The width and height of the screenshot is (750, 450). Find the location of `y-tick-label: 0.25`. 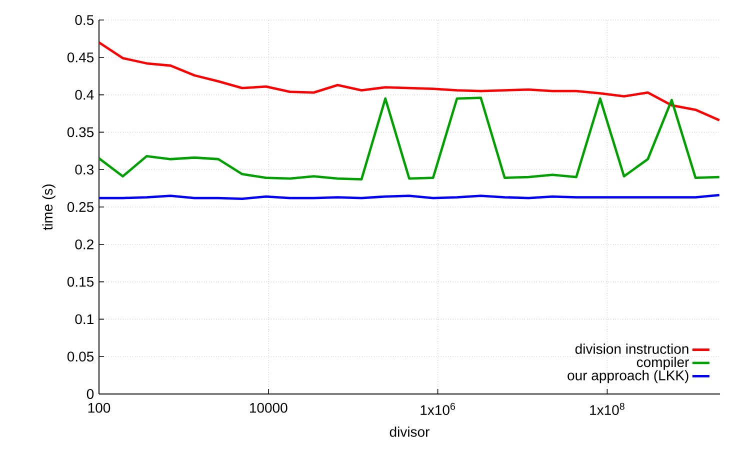

y-tick-label: 0.25 is located at coordinates (80, 207).